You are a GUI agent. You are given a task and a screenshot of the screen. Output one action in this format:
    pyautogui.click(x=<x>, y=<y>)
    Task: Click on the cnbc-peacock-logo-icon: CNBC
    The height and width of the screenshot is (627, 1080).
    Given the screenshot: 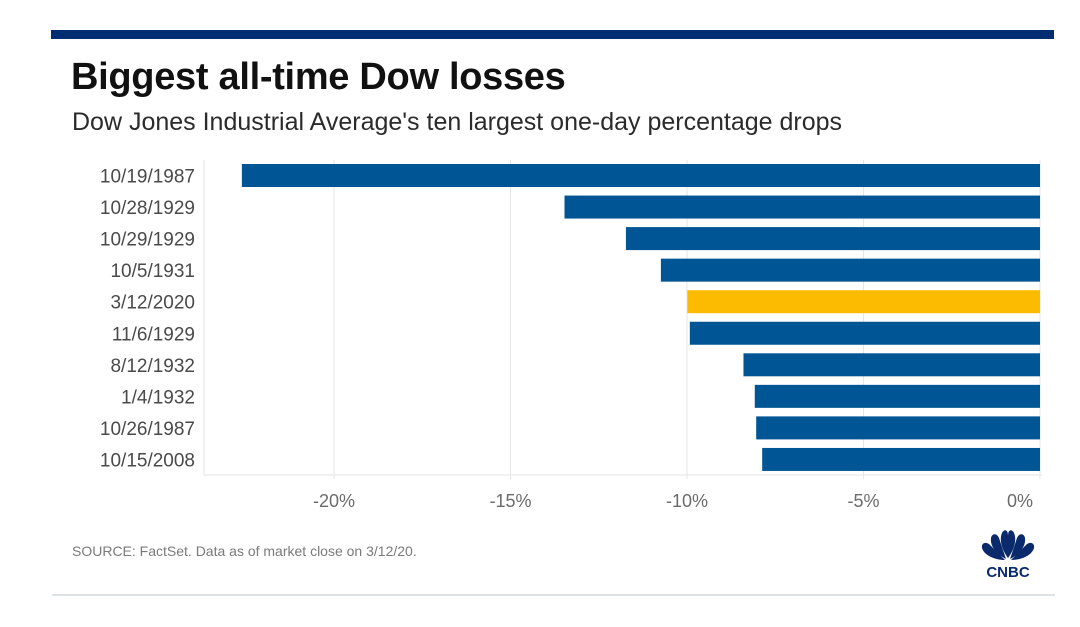 What is the action you would take?
    pyautogui.click(x=1008, y=555)
    